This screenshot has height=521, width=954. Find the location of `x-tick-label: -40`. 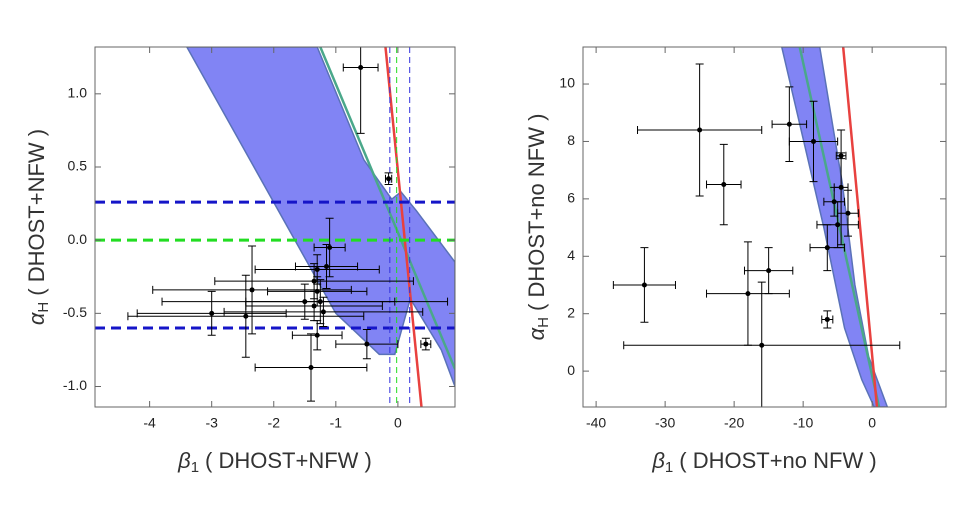

x-tick-label: -40 is located at coordinates (596, 423).